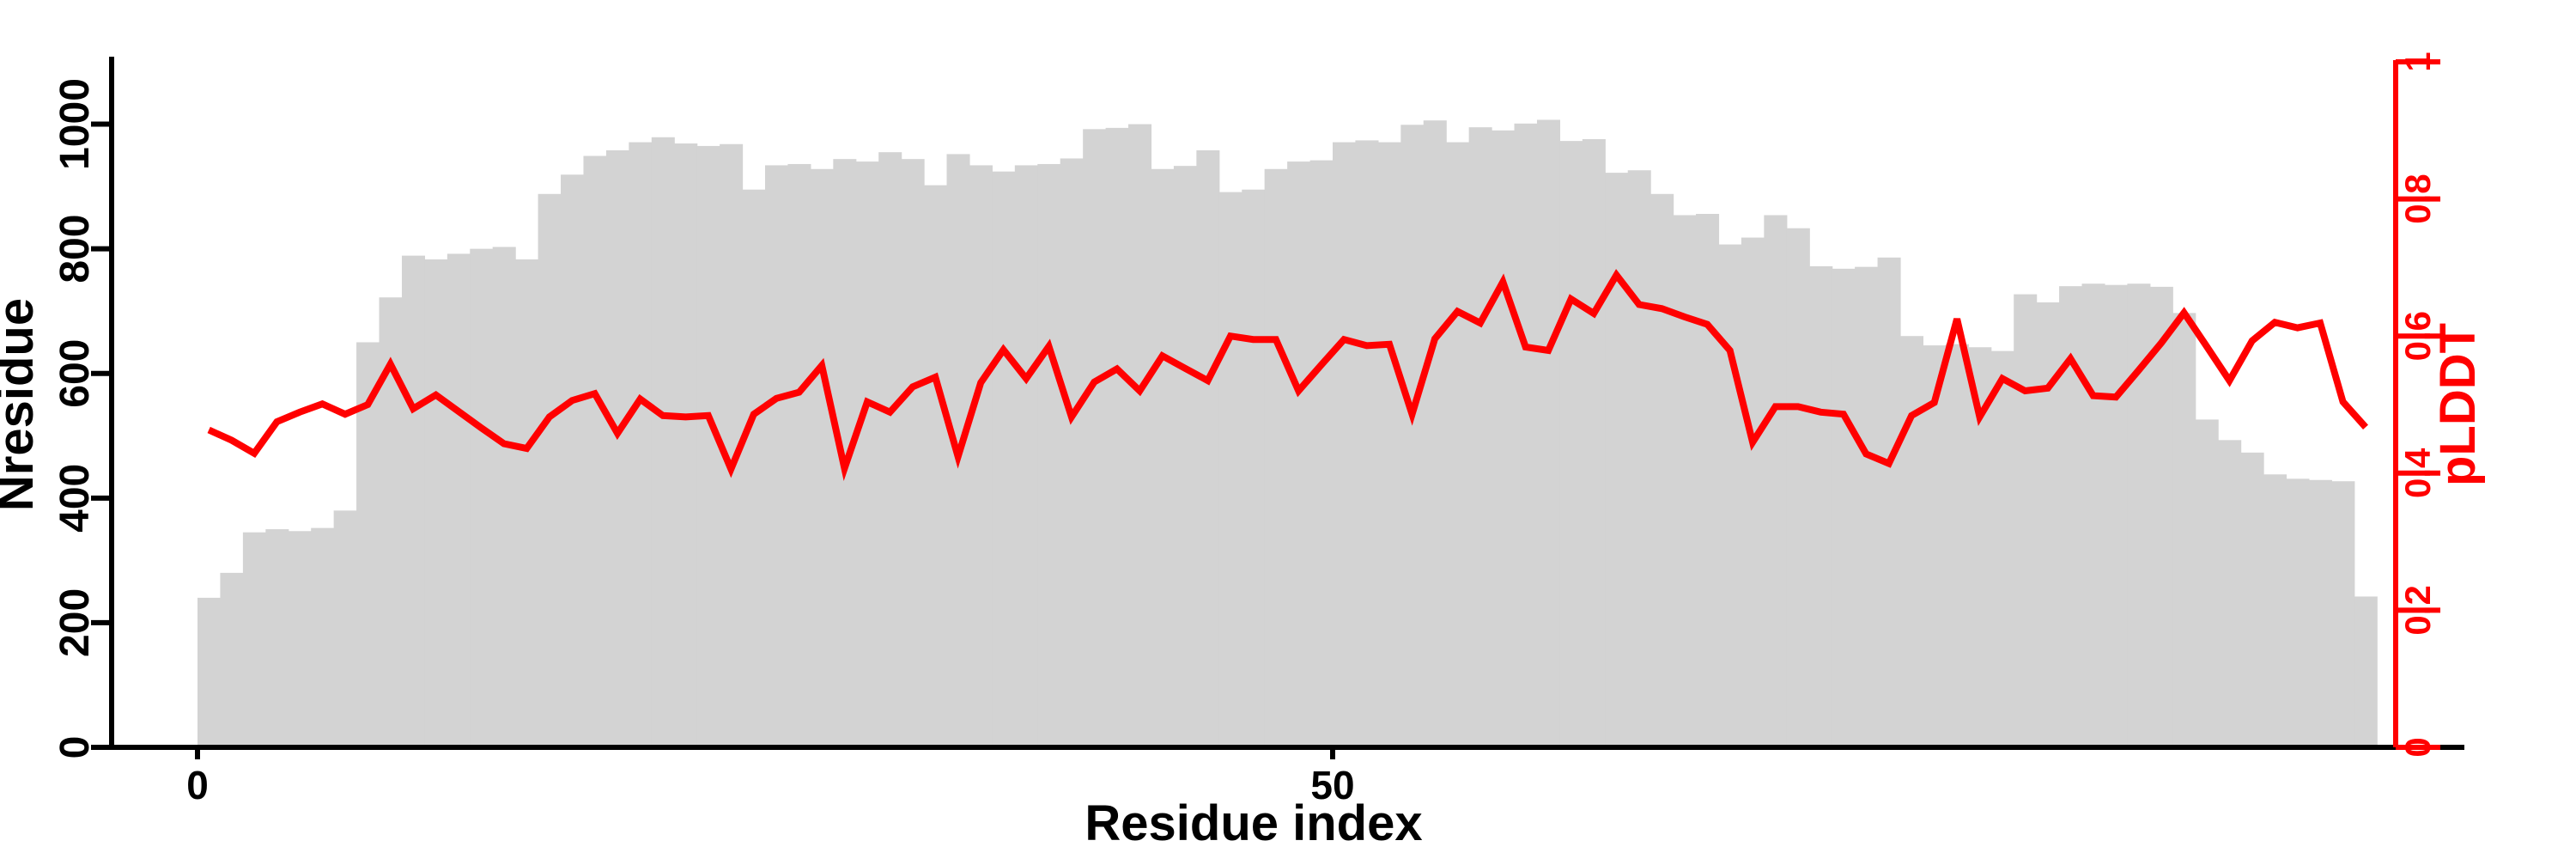 This screenshot has height=859, width=2576. I want to click on y-tick-label-left: 0, so click(75, 748).